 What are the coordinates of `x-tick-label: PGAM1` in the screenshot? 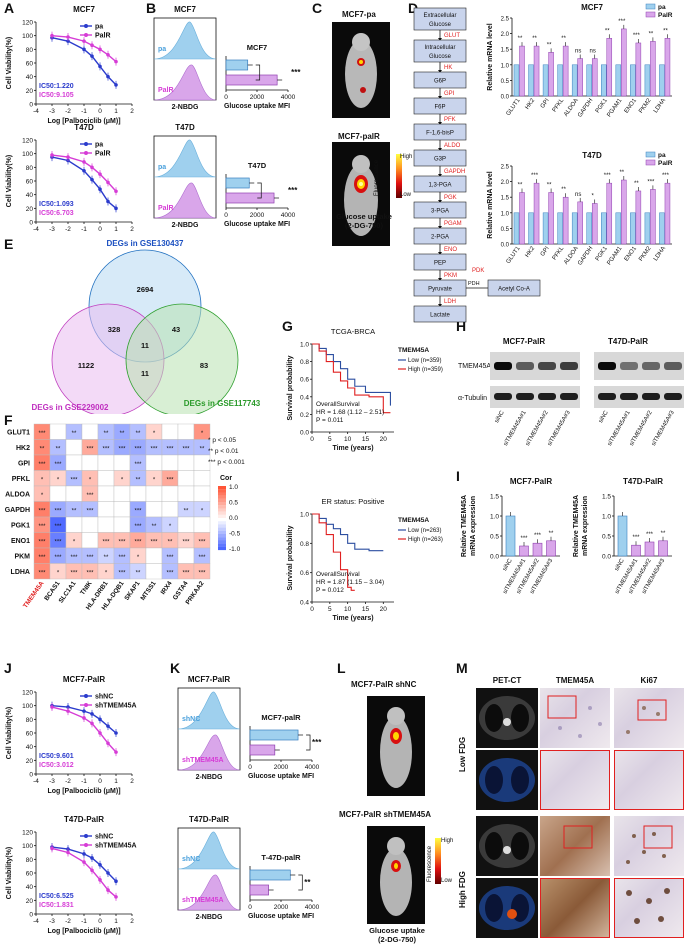 It's located at (614, 107).